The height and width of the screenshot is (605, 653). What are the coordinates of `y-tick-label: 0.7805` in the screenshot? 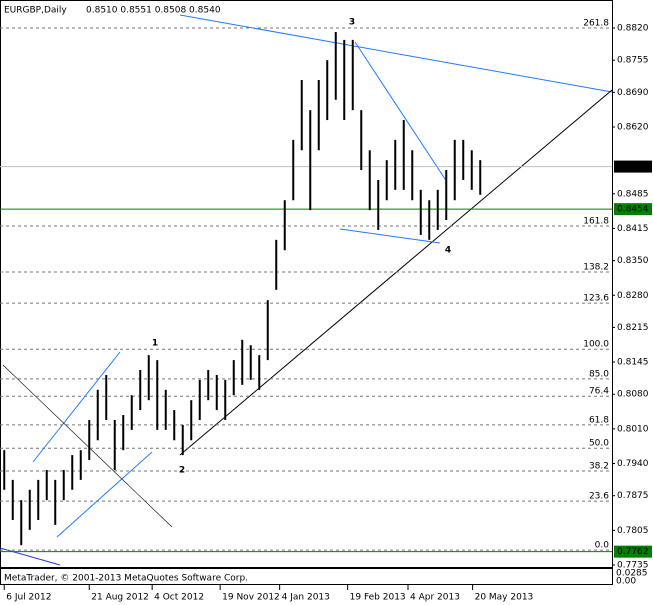 It's located at (633, 531).